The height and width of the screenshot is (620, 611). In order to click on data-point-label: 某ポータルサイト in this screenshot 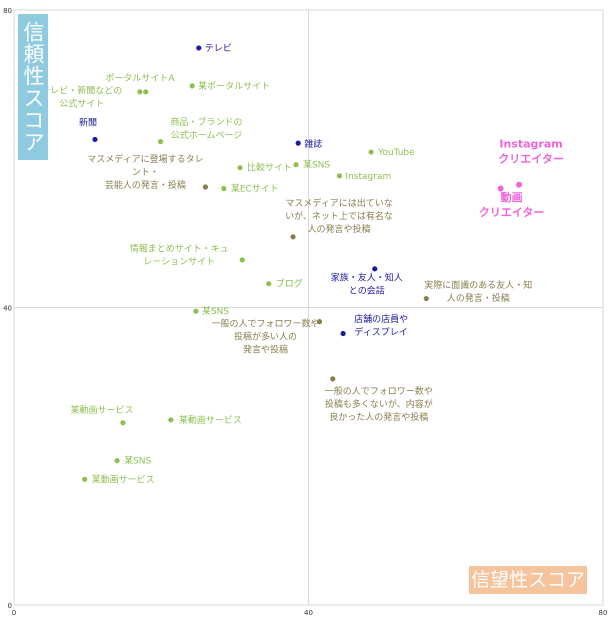, I will do `click(234, 86)`.